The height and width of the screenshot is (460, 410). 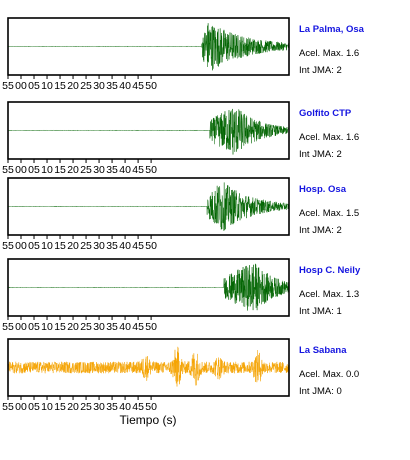 I want to click on accel-max-label-1: Acel. Max. 1.6, so click(x=329, y=53).